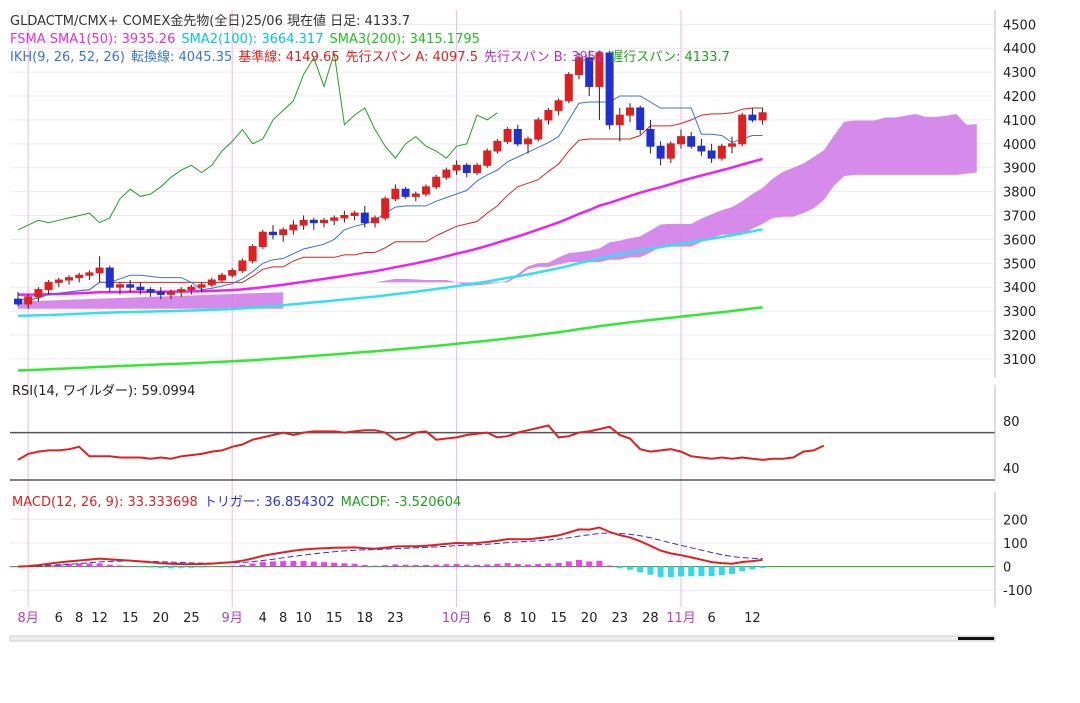  What do you see at coordinates (1019, 336) in the screenshot?
I see `price-tick-label: 3200` at bounding box center [1019, 336].